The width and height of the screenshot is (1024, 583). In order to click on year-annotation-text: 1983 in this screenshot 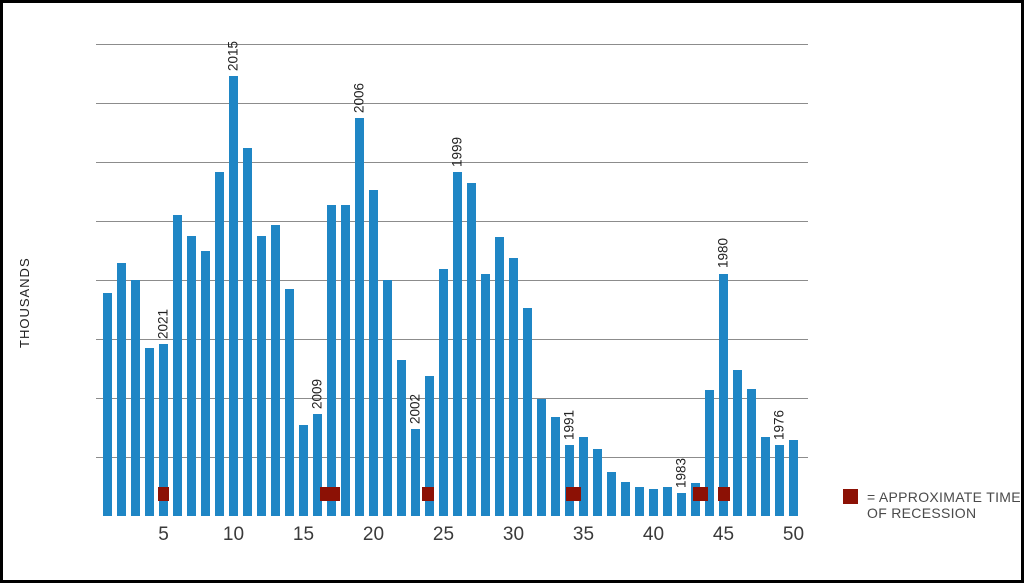, I will do `click(680, 472)`.